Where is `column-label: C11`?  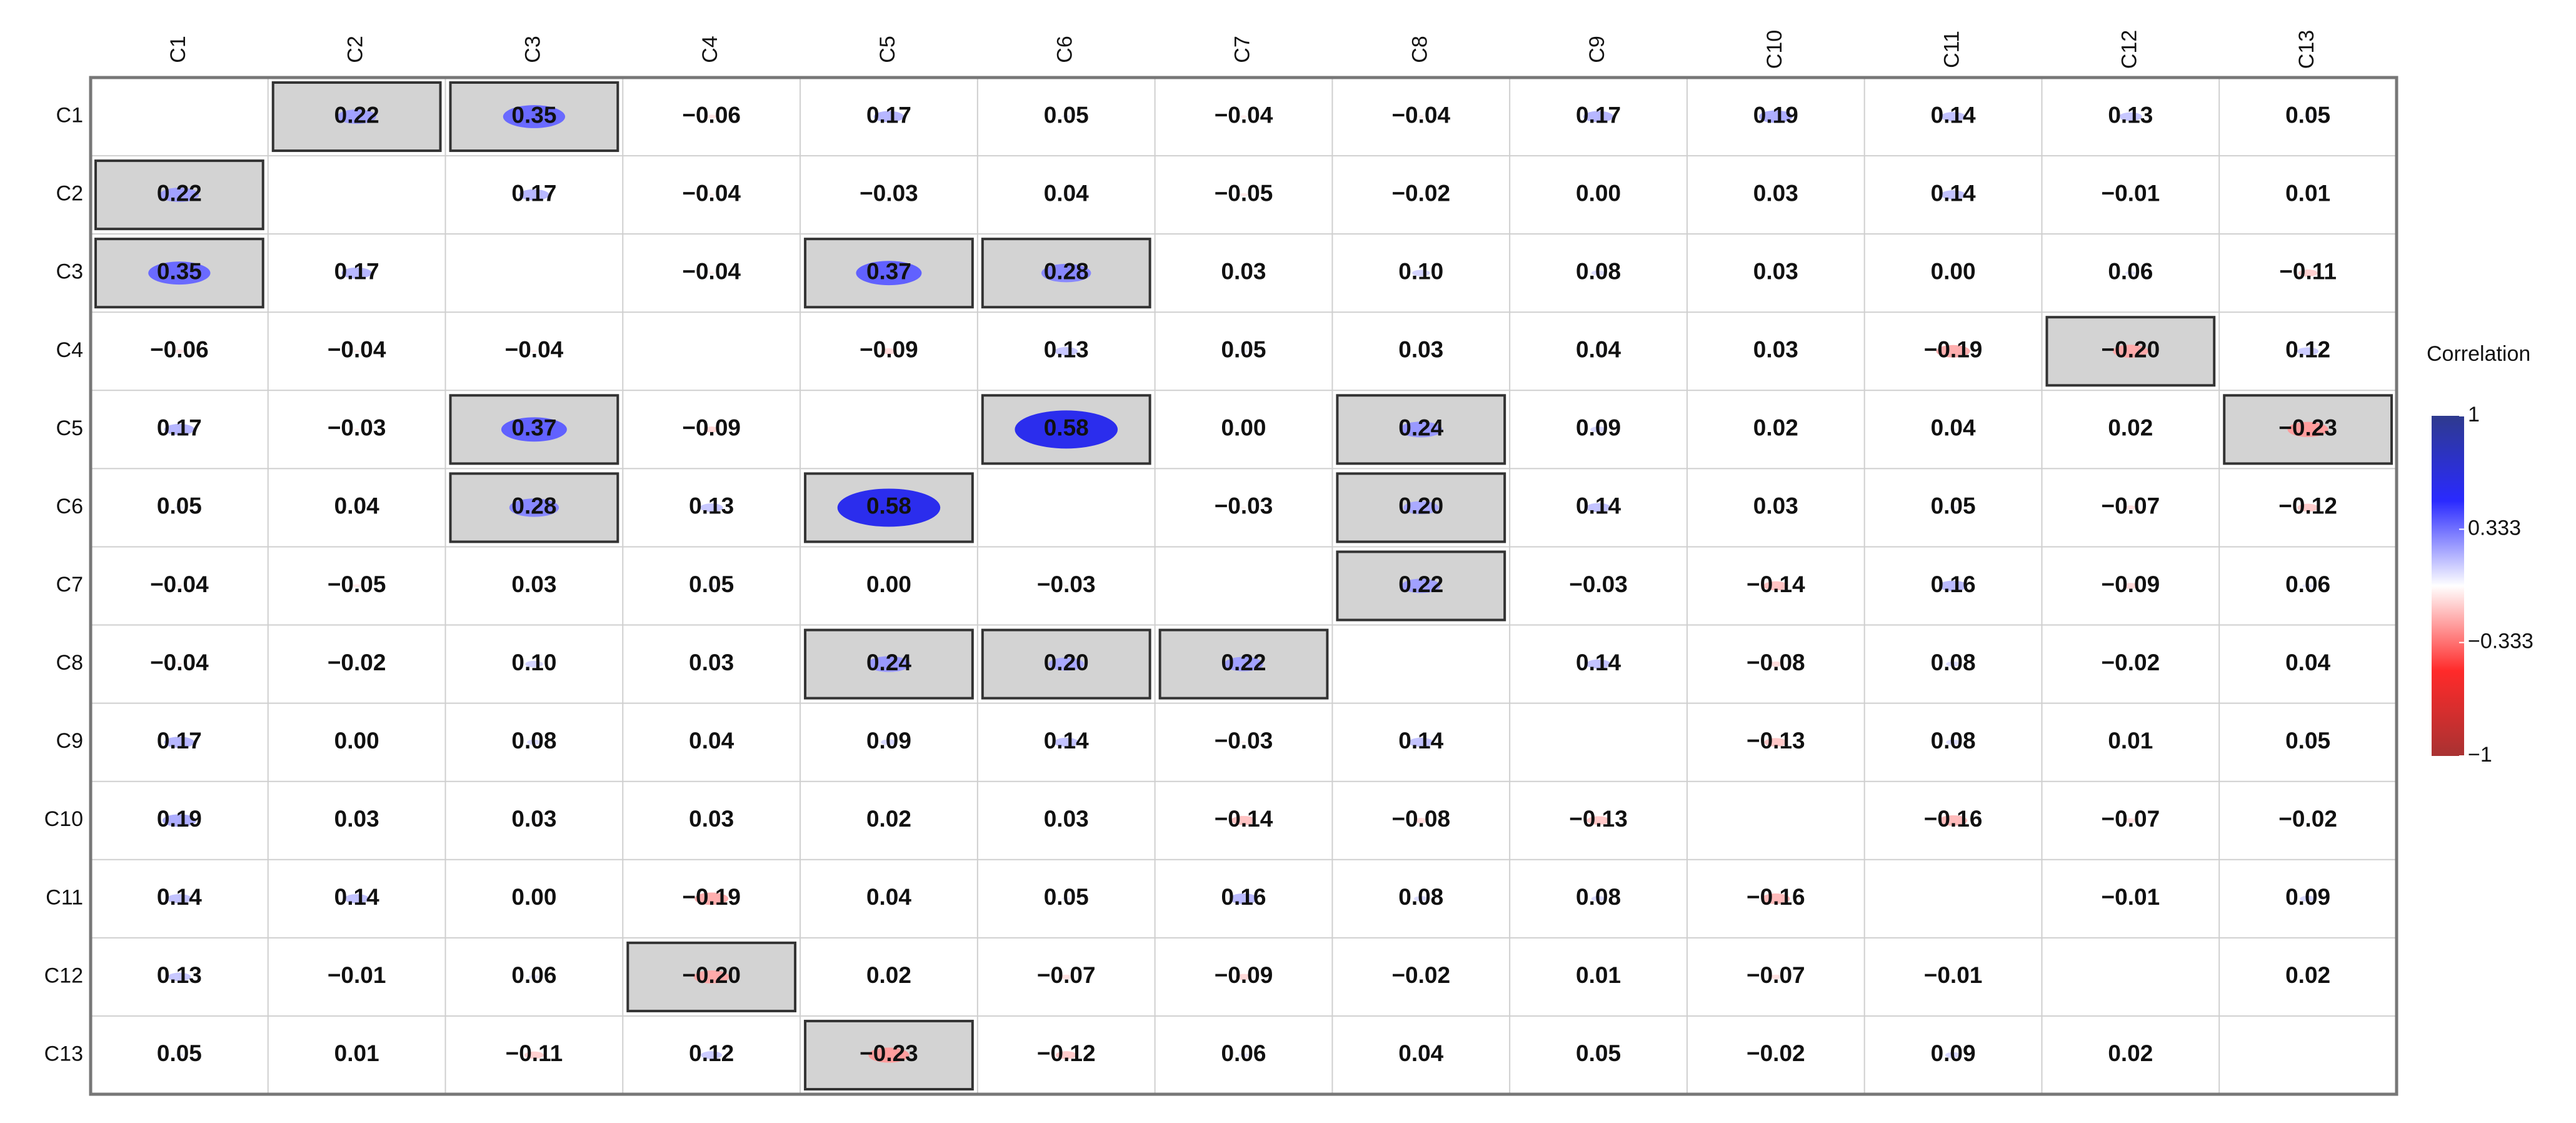
column-label: C11 is located at coordinates (1952, 49).